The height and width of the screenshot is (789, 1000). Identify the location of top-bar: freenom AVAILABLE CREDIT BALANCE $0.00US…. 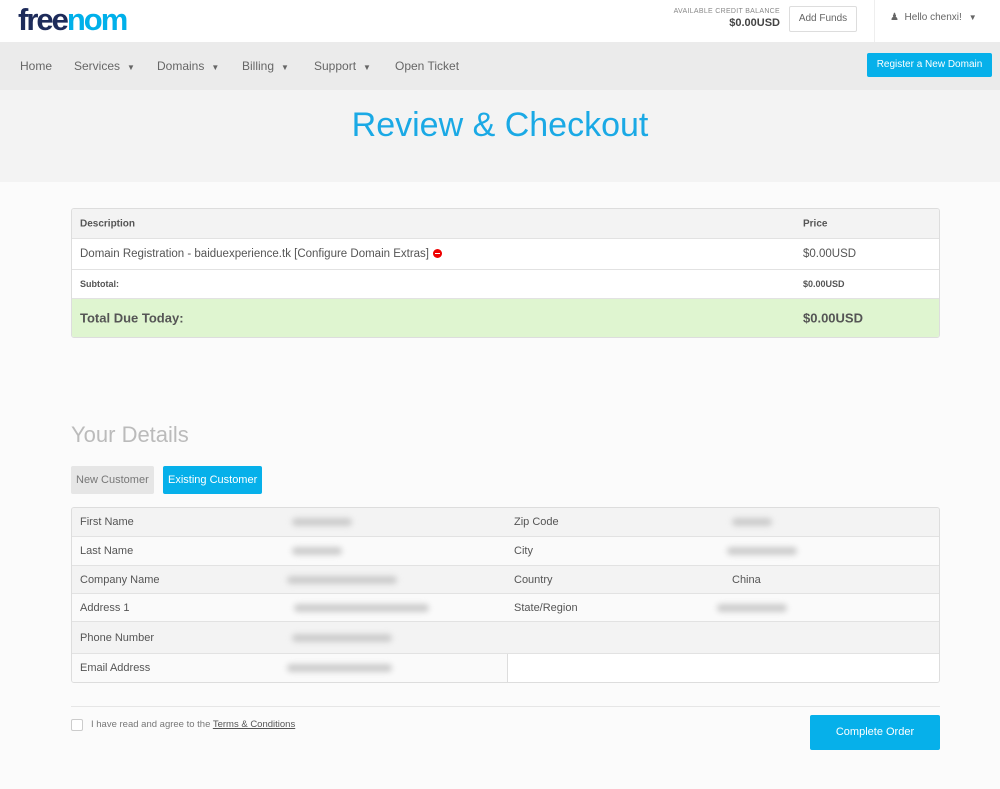
(500, 21).